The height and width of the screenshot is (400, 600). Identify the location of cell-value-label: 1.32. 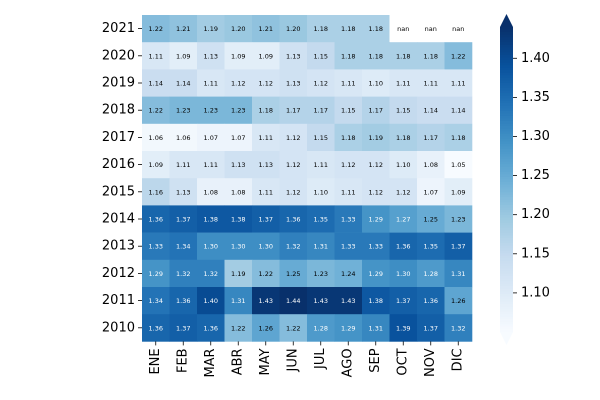
(458, 328).